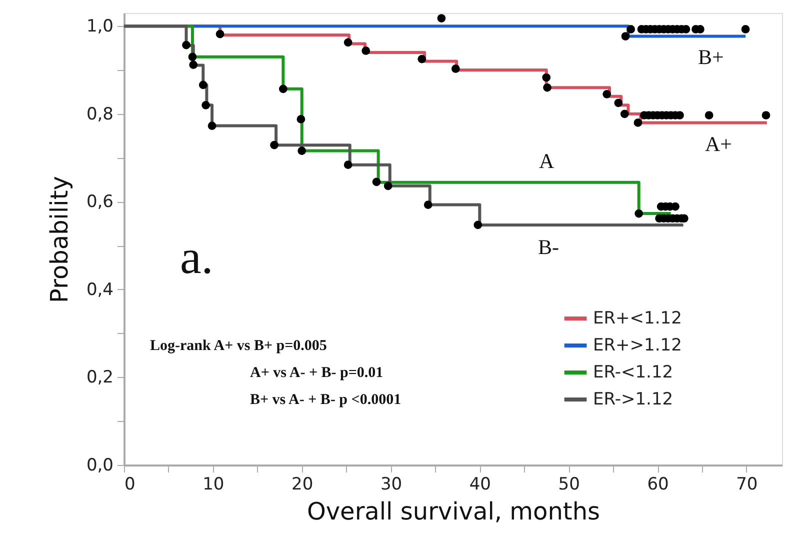 The width and height of the screenshot is (786, 544). What do you see at coordinates (100, 378) in the screenshot?
I see `y-tick-label: 0,2` at bounding box center [100, 378].